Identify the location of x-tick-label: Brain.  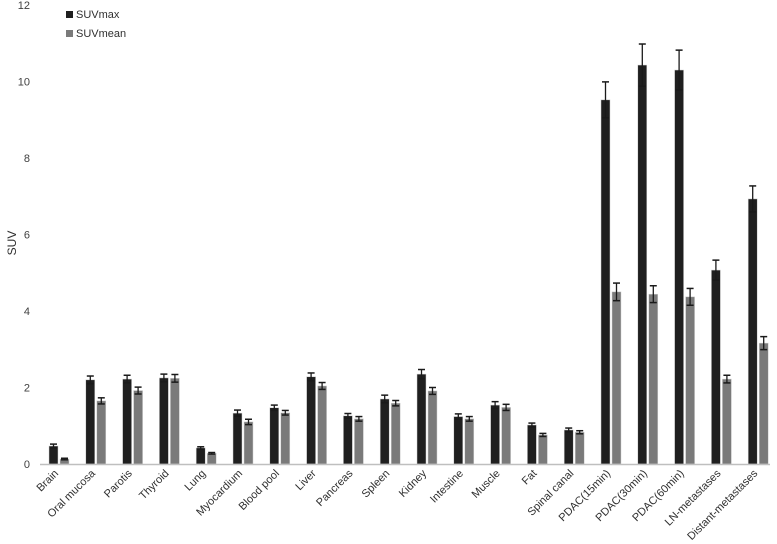
(47, 481).